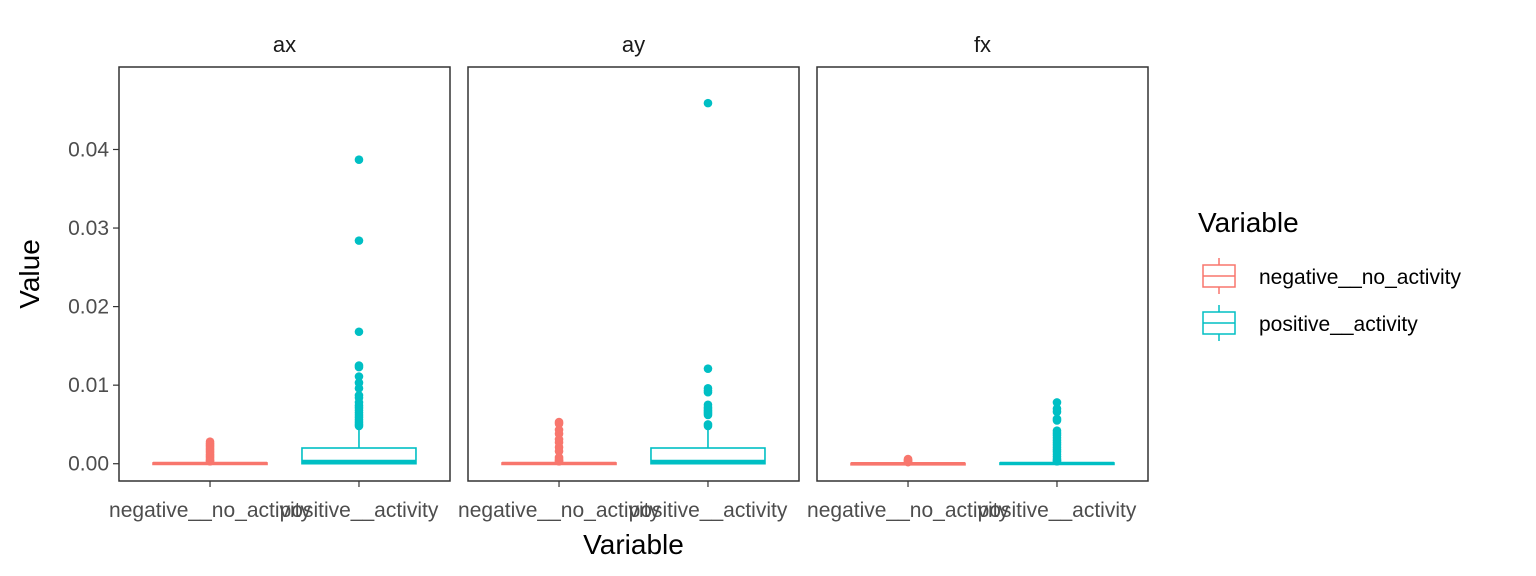  I want to click on y-tick-label: 0.02, so click(88, 307).